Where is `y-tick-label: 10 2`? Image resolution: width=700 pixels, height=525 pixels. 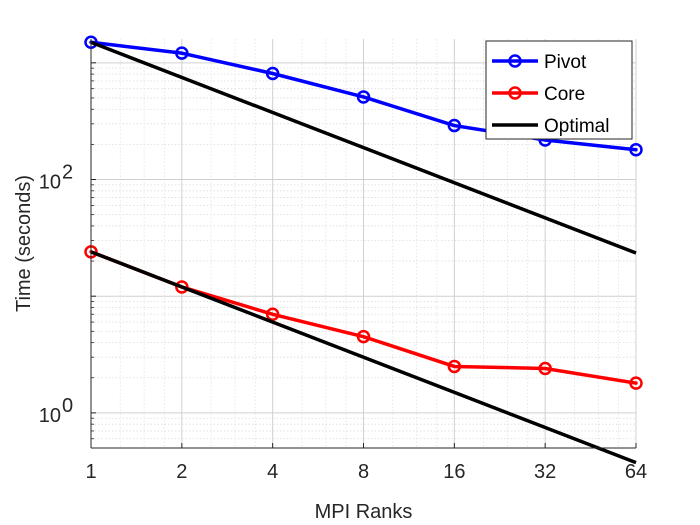
y-tick-label: 10 2 is located at coordinates (56, 178).